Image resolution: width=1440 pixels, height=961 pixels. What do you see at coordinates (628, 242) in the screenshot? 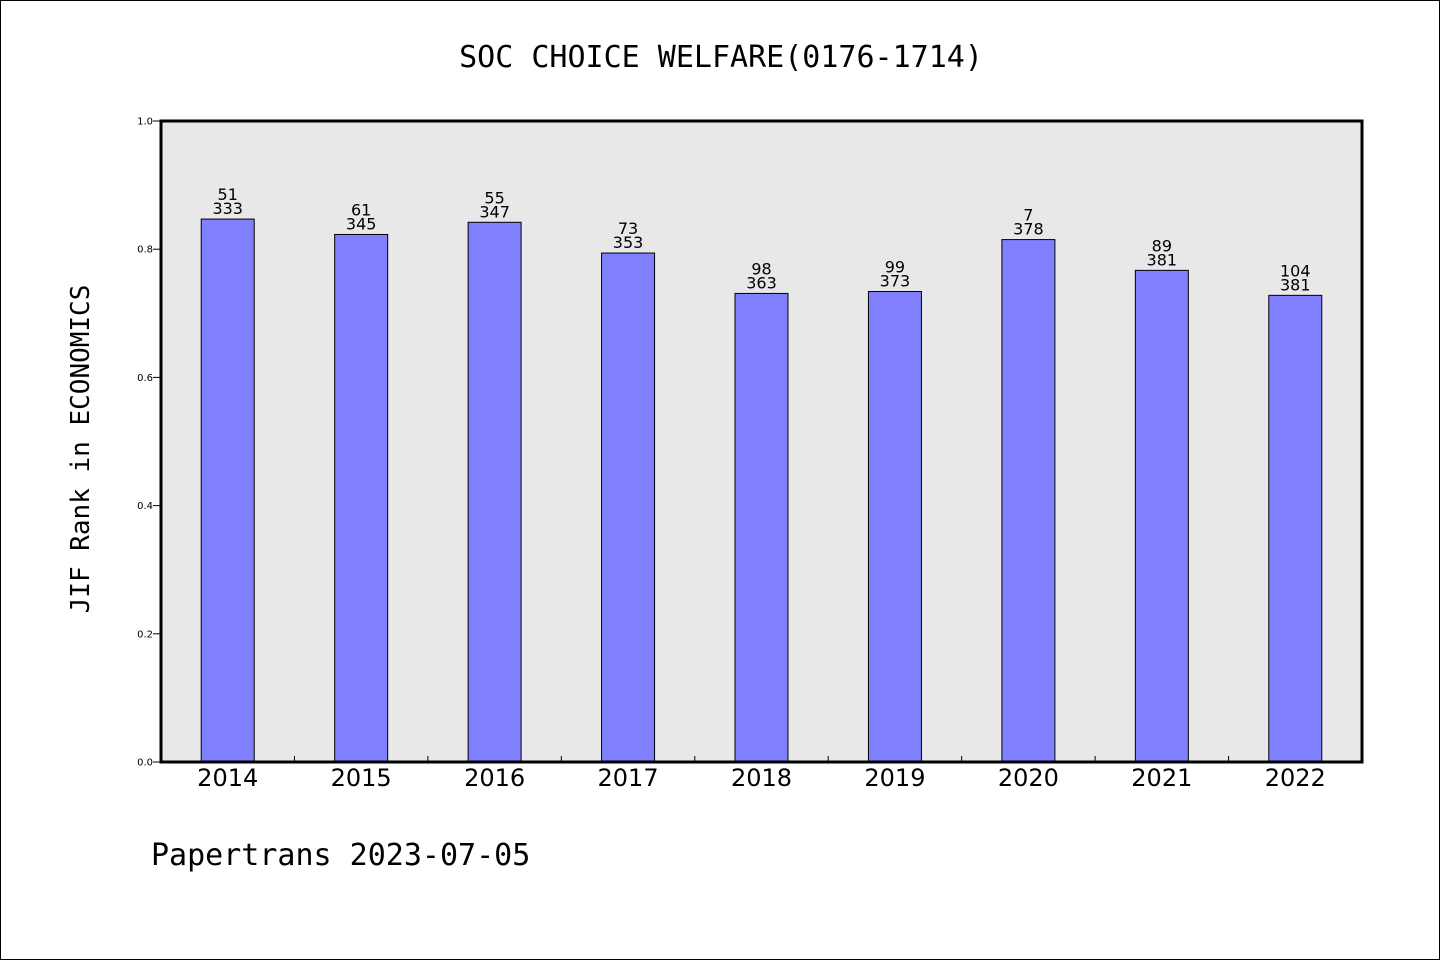
I see `bar-total-label: 353` at bounding box center [628, 242].